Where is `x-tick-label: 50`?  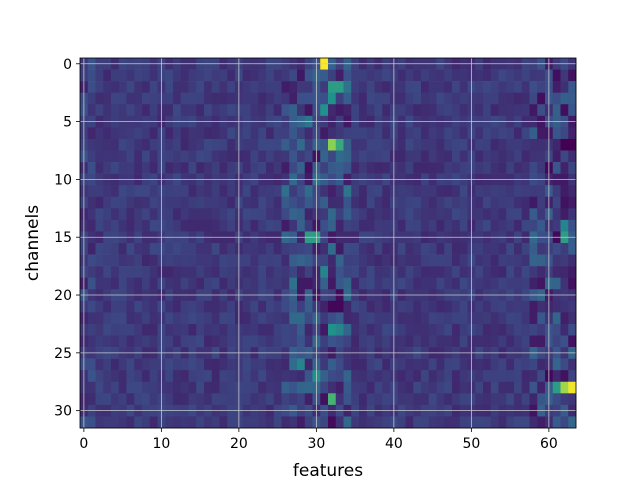 x-tick-label: 50 is located at coordinates (471, 444).